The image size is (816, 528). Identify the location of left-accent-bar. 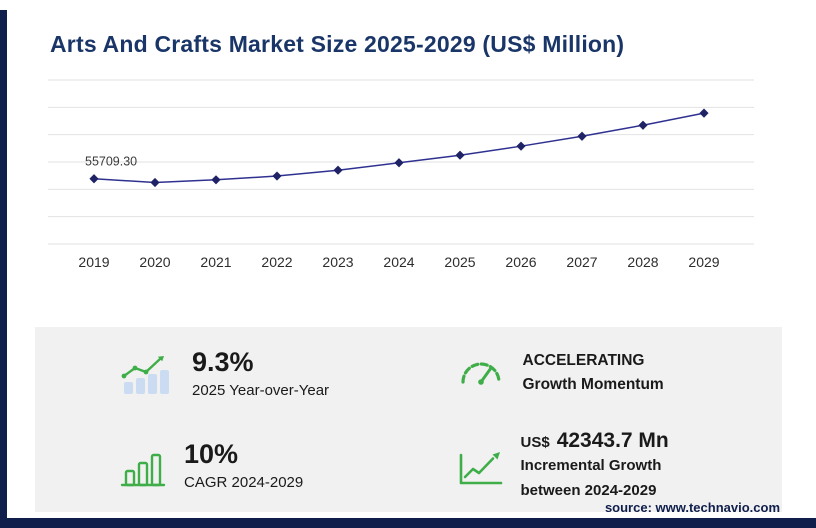
(3, 269).